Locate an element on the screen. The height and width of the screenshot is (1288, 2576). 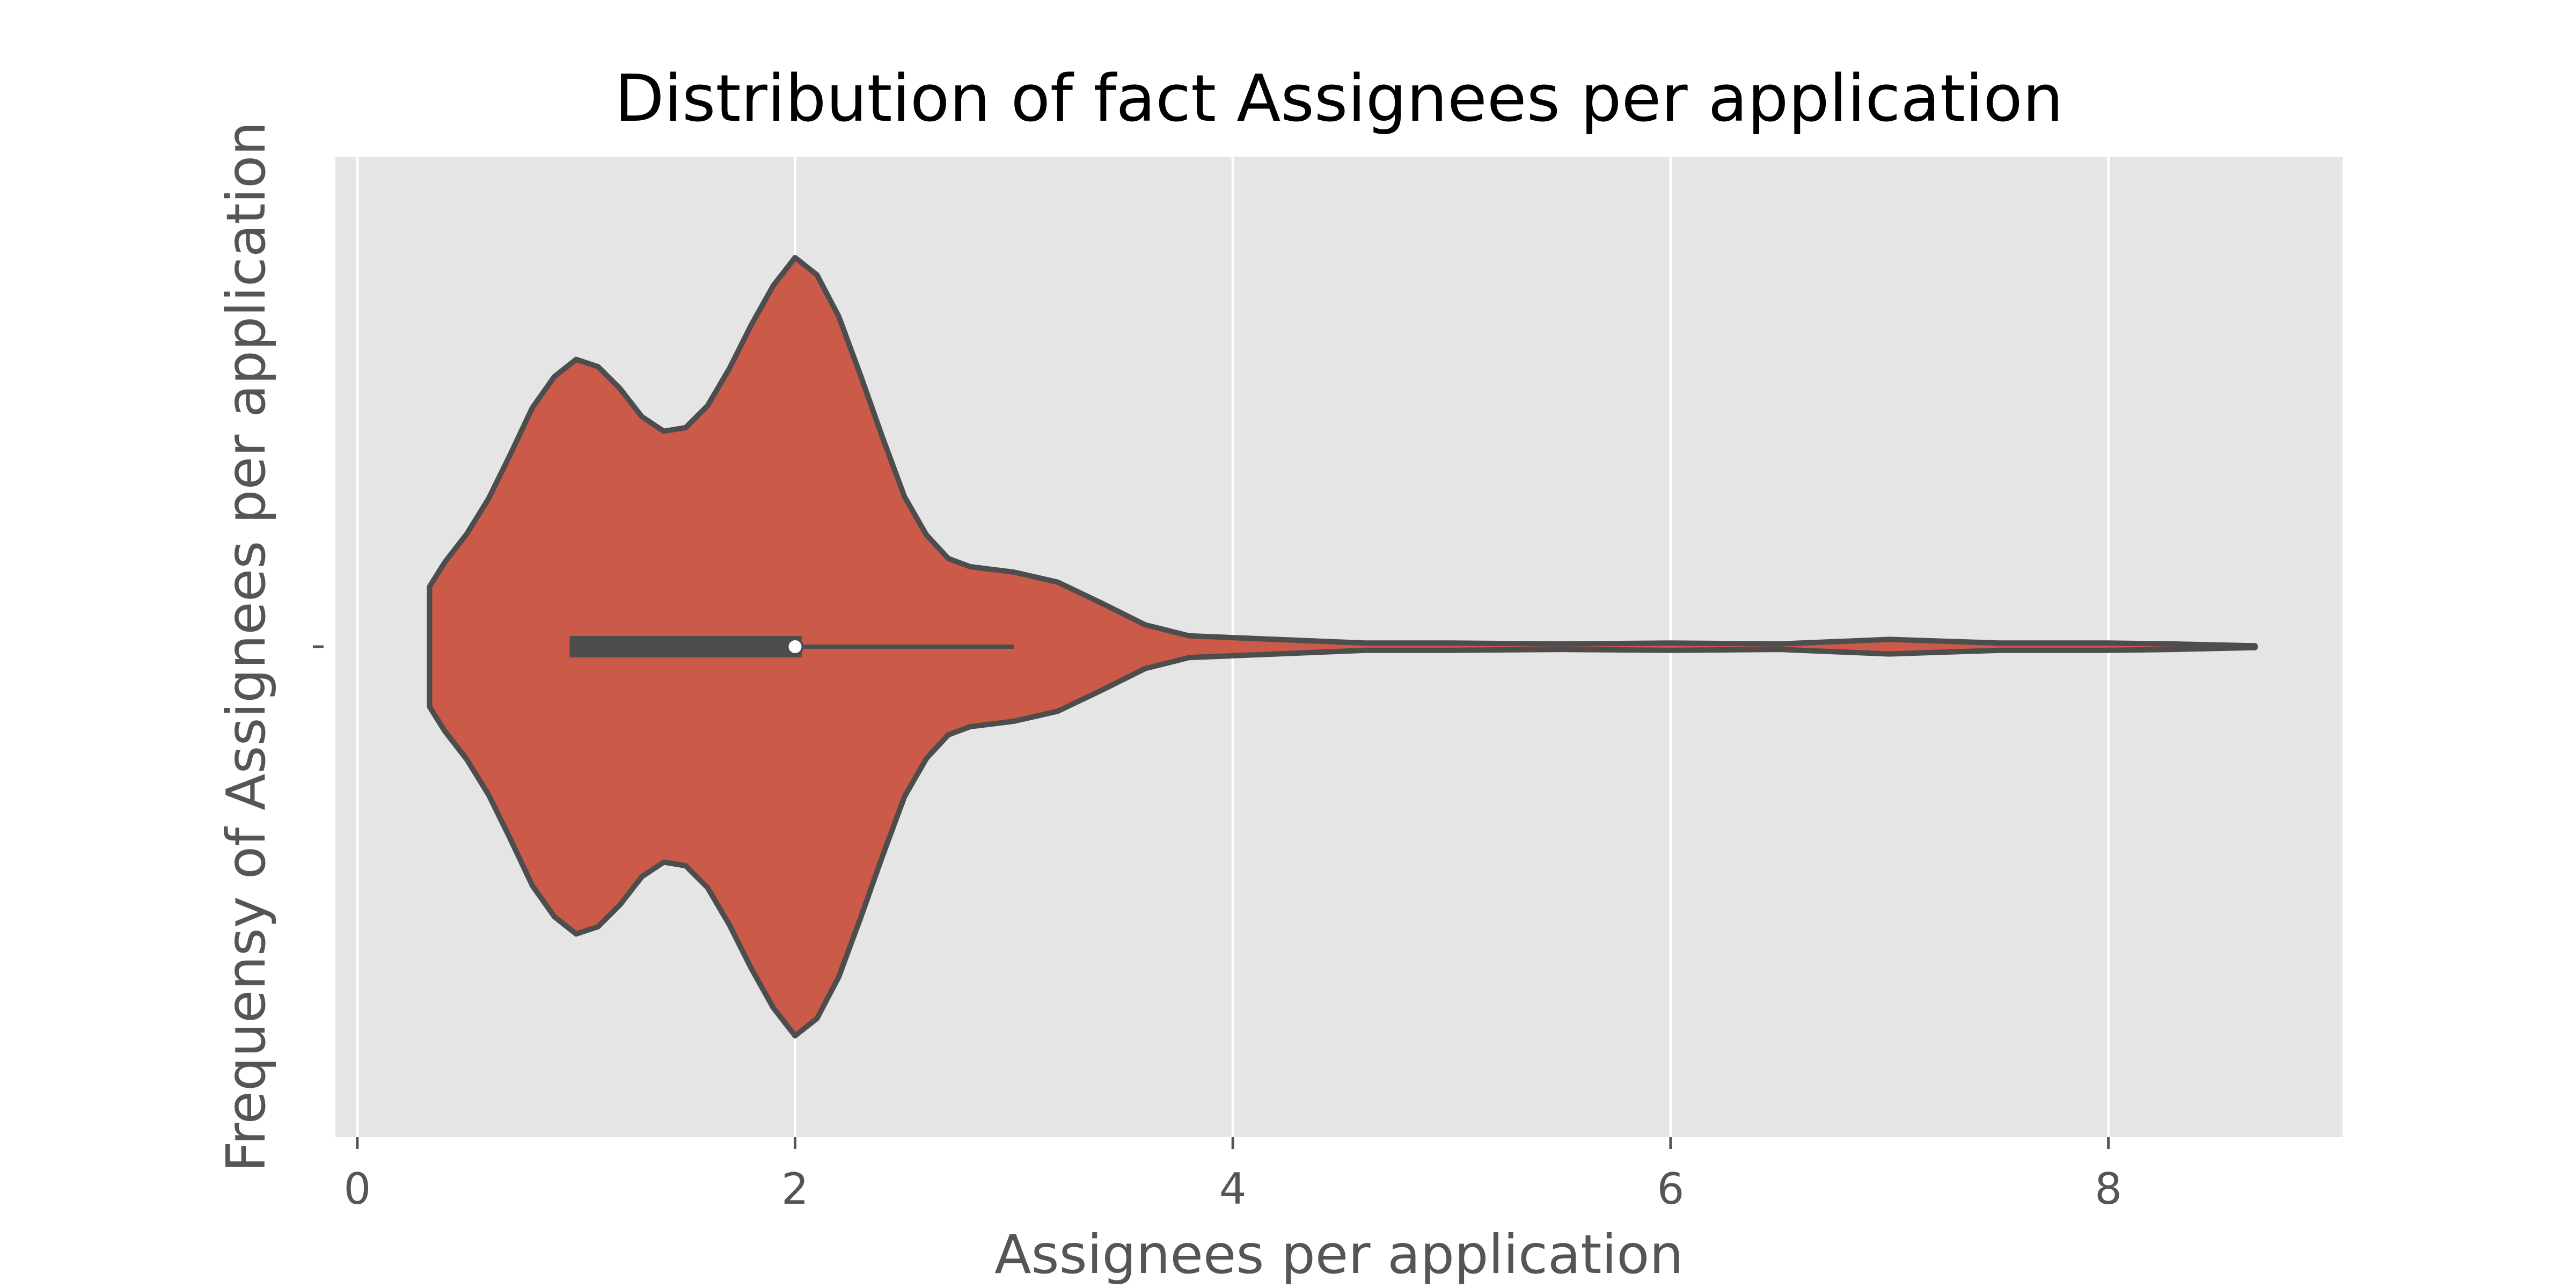
median-marker is located at coordinates (794, 646).